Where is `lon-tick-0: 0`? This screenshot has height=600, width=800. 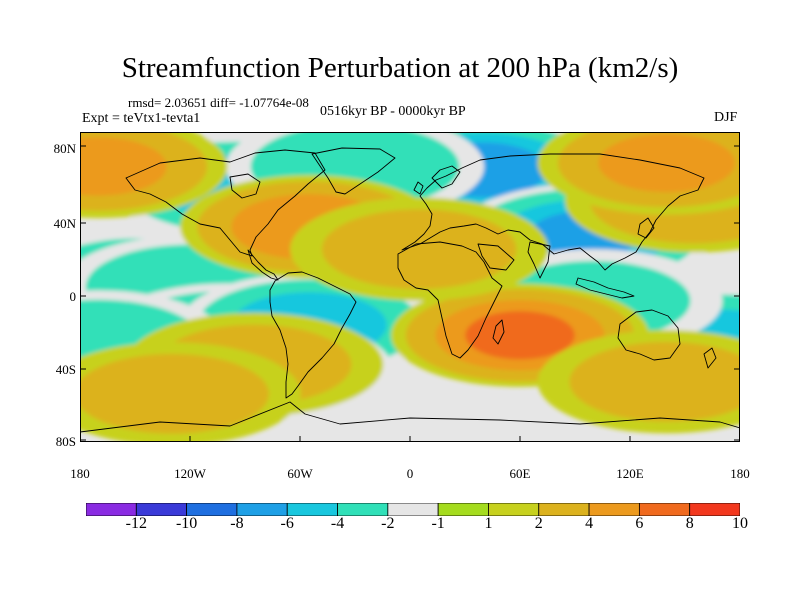 lon-tick-0: 0 is located at coordinates (410, 473).